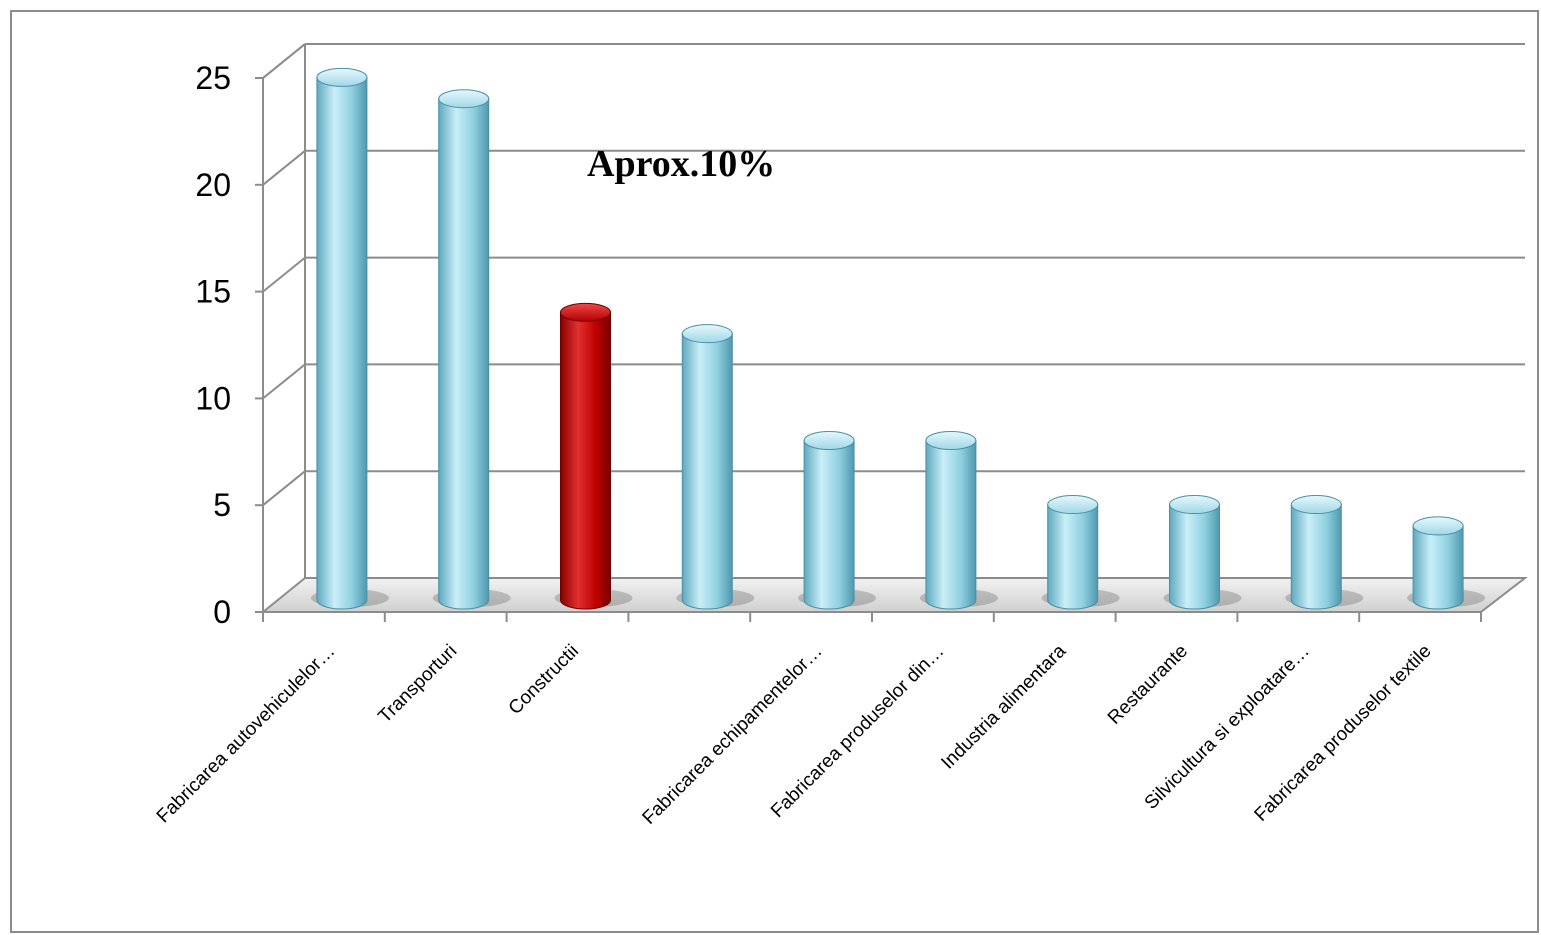 Image resolution: width=1541 pixels, height=935 pixels. I want to click on x-category-label: Restaurante, so click(1148, 685).